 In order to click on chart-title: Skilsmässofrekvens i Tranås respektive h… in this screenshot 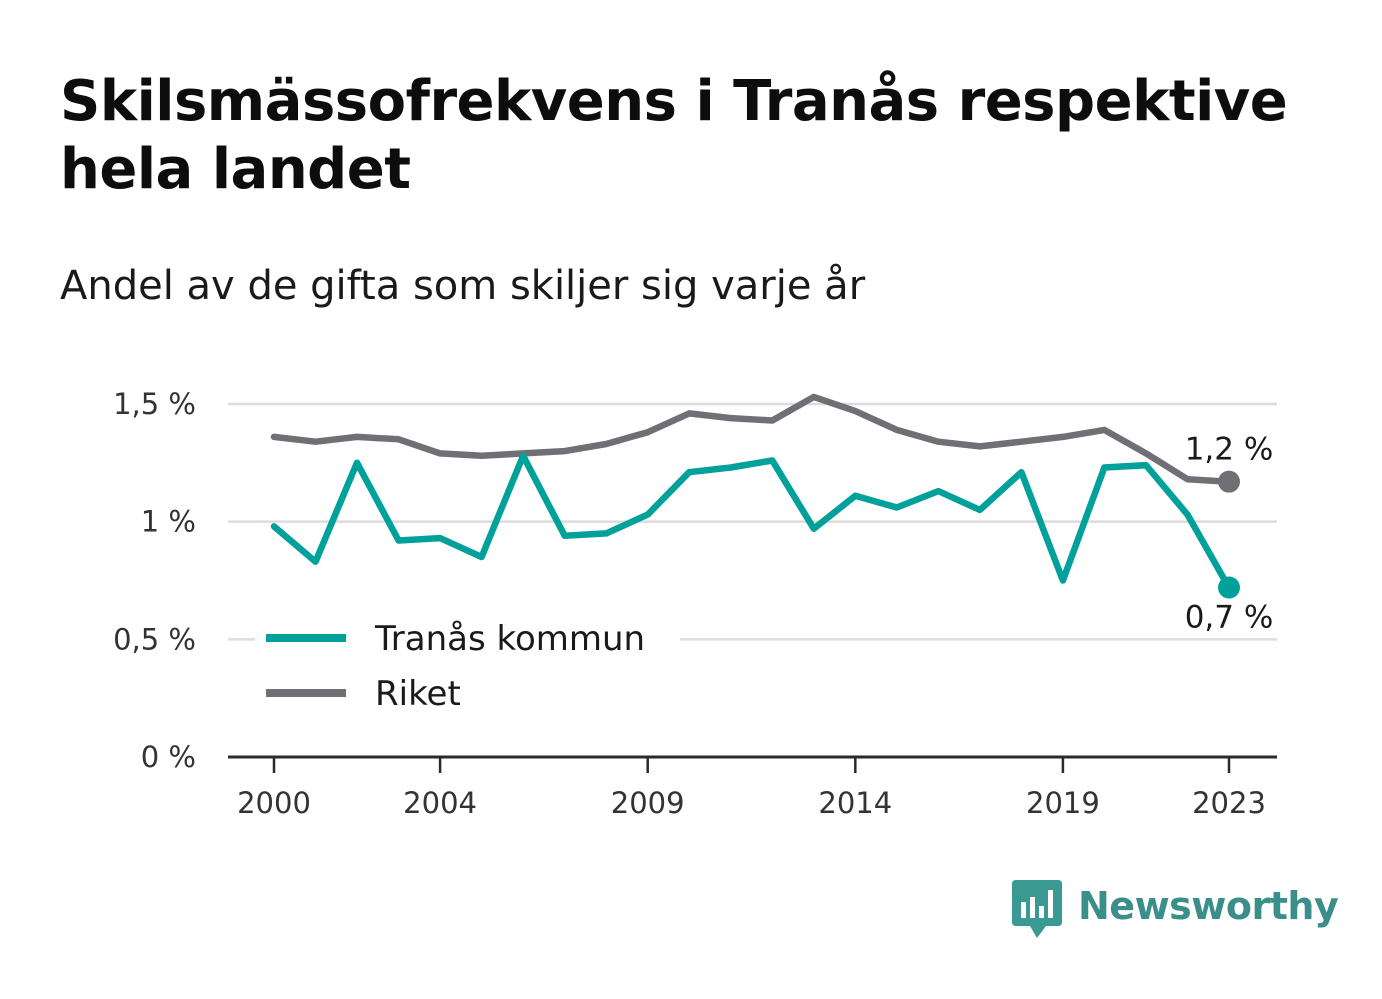, I will do `click(674, 135)`.